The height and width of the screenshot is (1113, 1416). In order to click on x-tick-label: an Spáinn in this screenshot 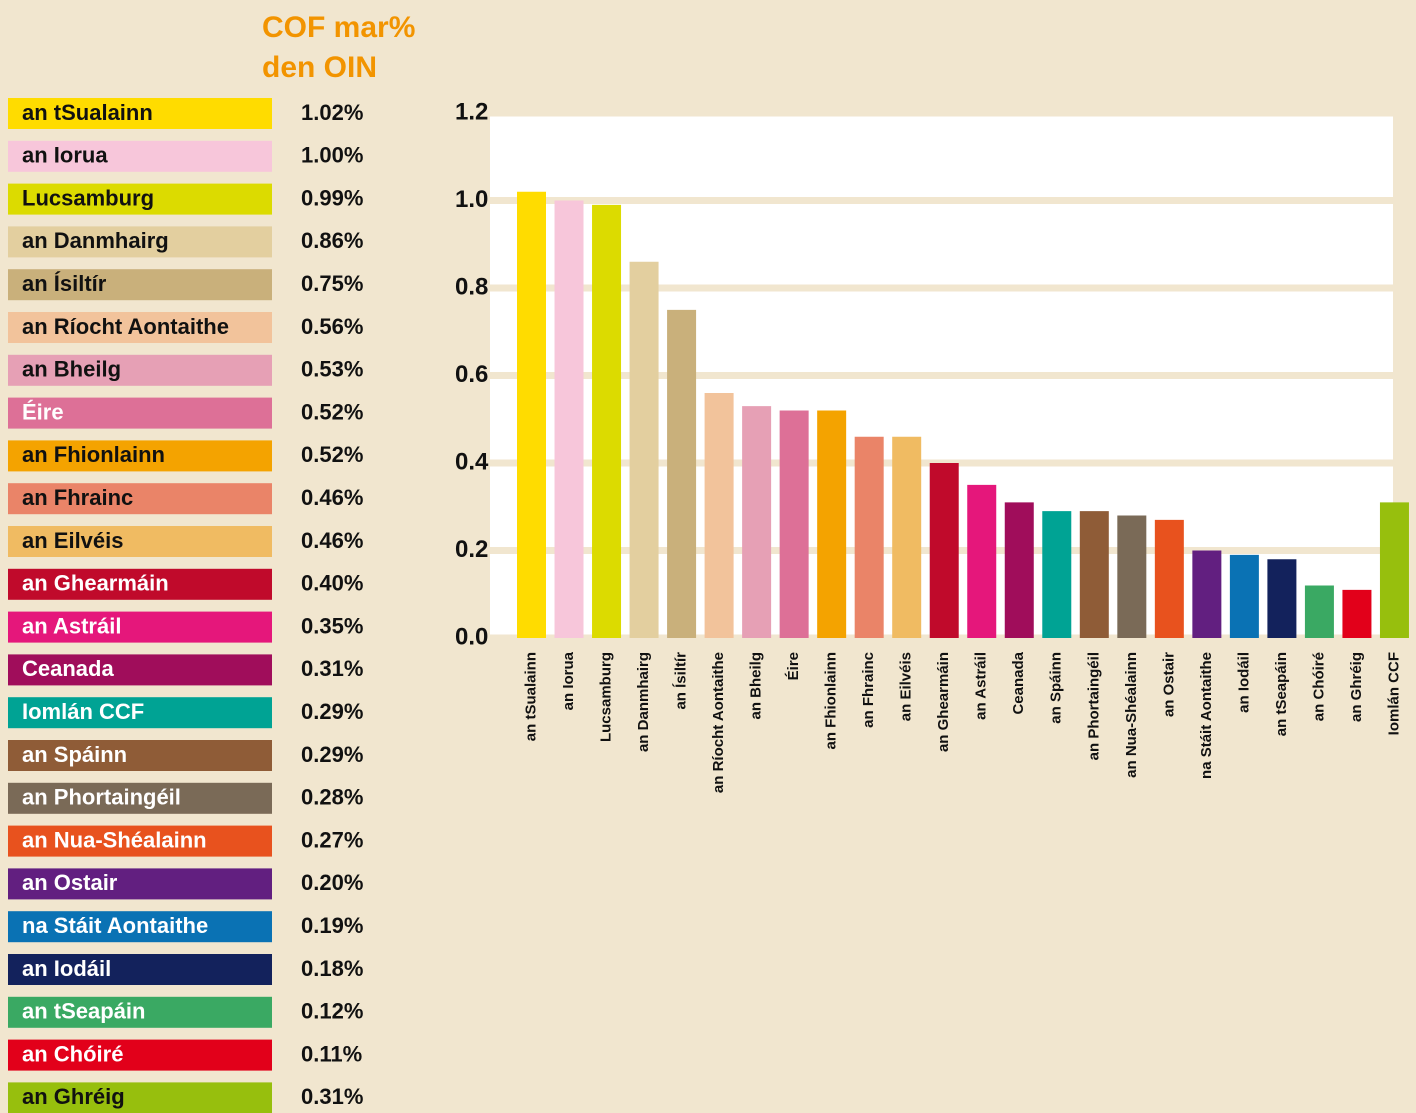, I will do `click(1056, 688)`.